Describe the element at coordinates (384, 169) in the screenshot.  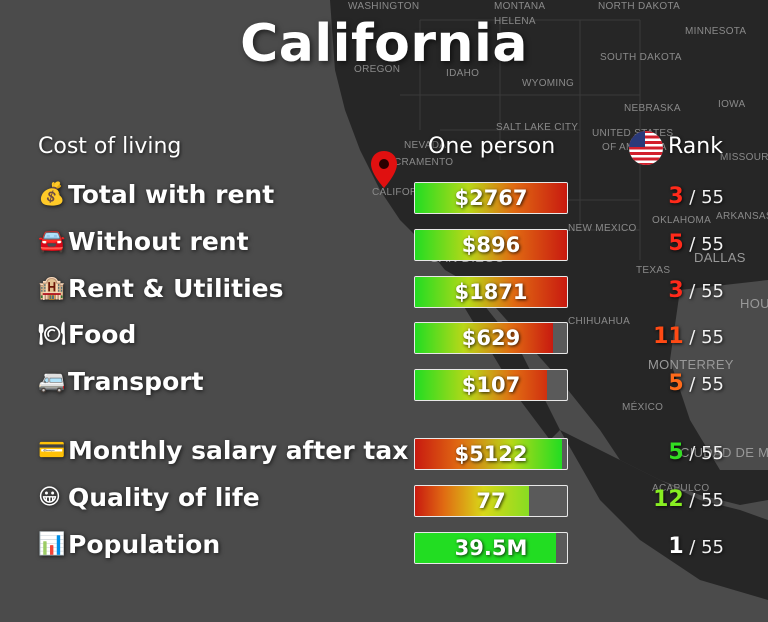
I see `location-pin-icon` at that location.